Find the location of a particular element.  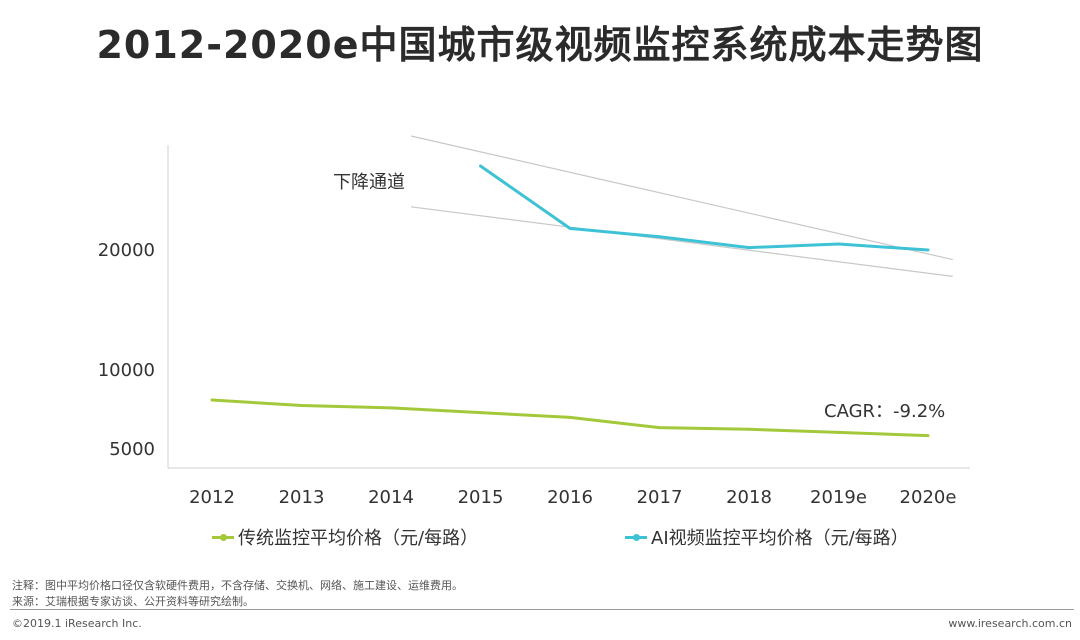

footer-divider is located at coordinates (542, 609).